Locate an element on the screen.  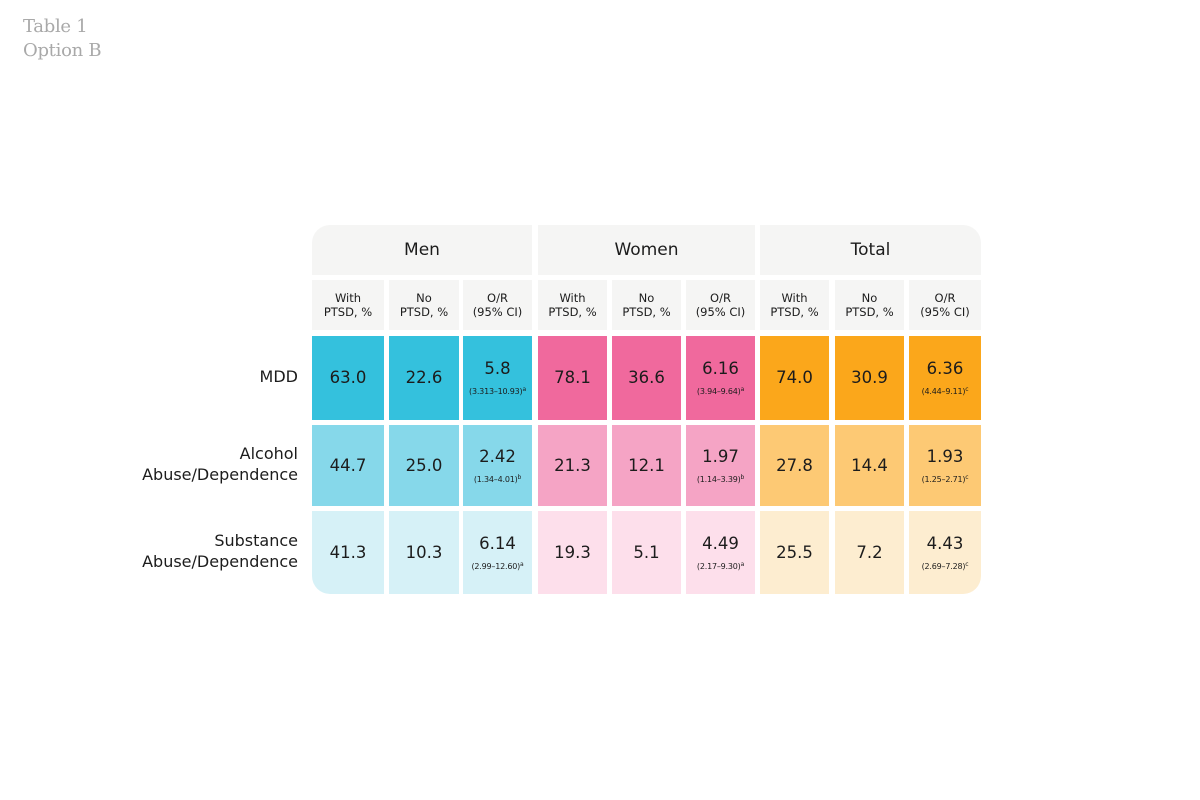
cell-mdd-men-no: 22.6 is located at coordinates (424, 378).